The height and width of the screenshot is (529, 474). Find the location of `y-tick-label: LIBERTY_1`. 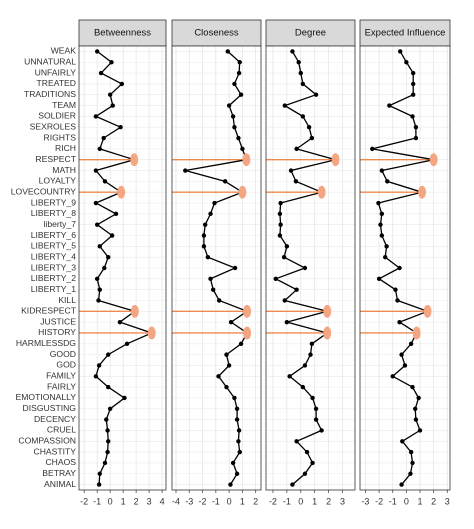

y-tick-label: LIBERTY_1 is located at coordinates (53, 289).